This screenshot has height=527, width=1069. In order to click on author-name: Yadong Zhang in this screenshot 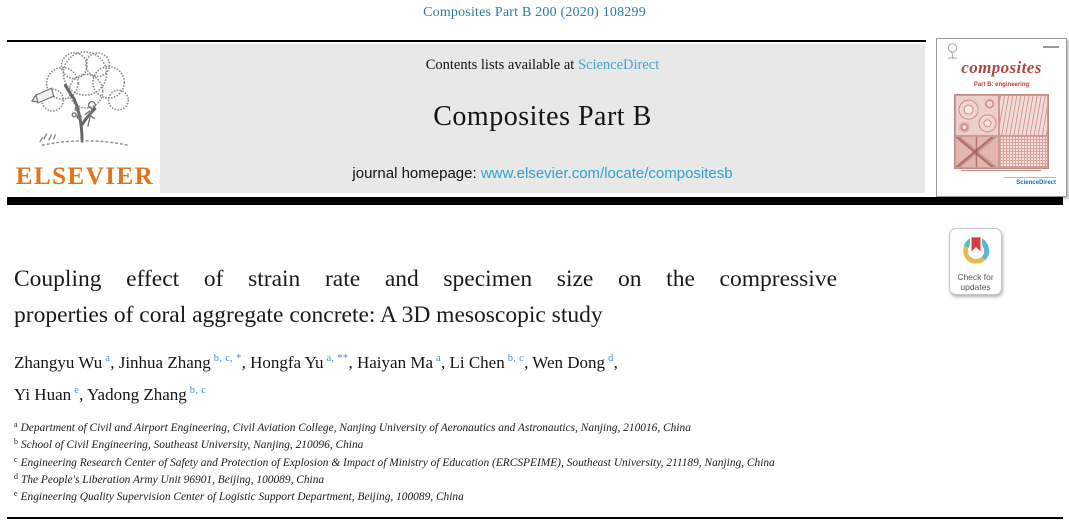, I will do `click(136, 394)`.